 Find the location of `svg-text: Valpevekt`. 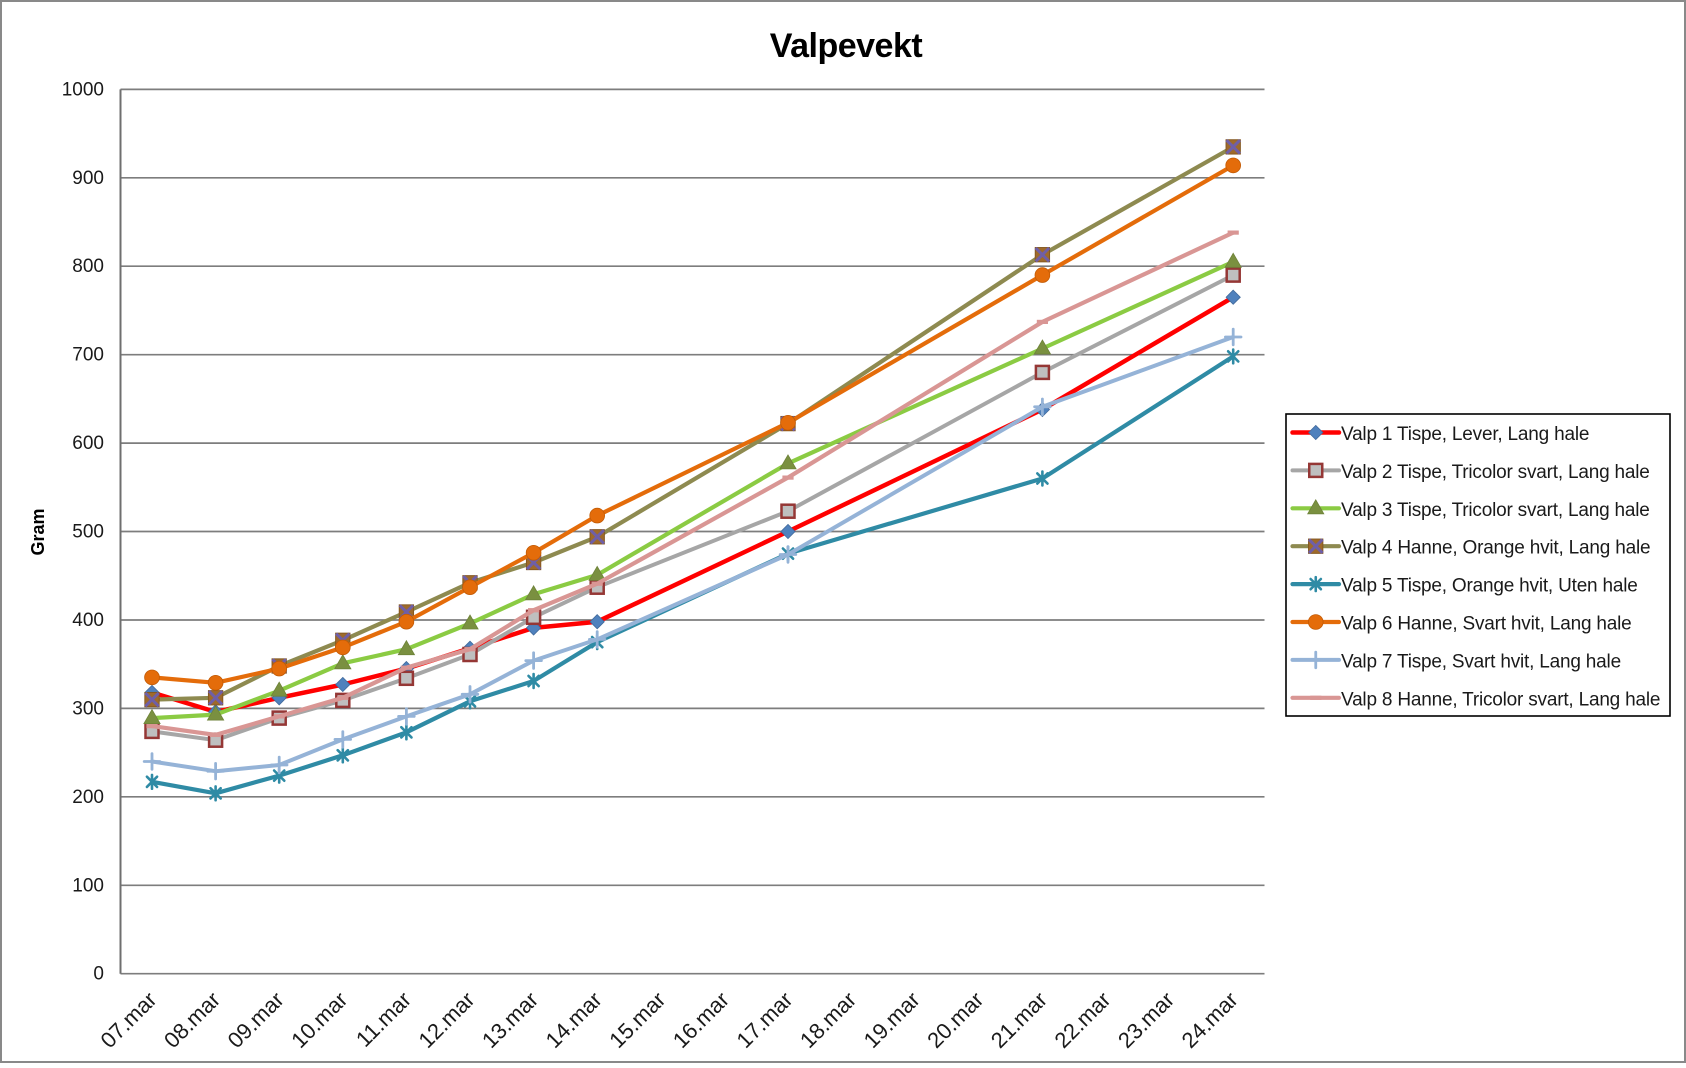

svg-text: Valpevekt is located at coordinates (846, 46).